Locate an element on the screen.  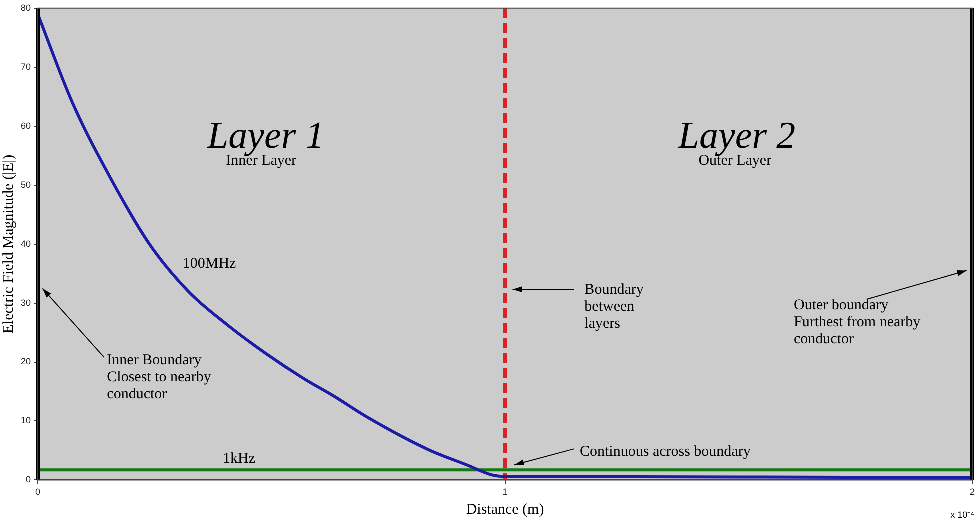
annotation: Continuous across boundary is located at coordinates (666, 452).